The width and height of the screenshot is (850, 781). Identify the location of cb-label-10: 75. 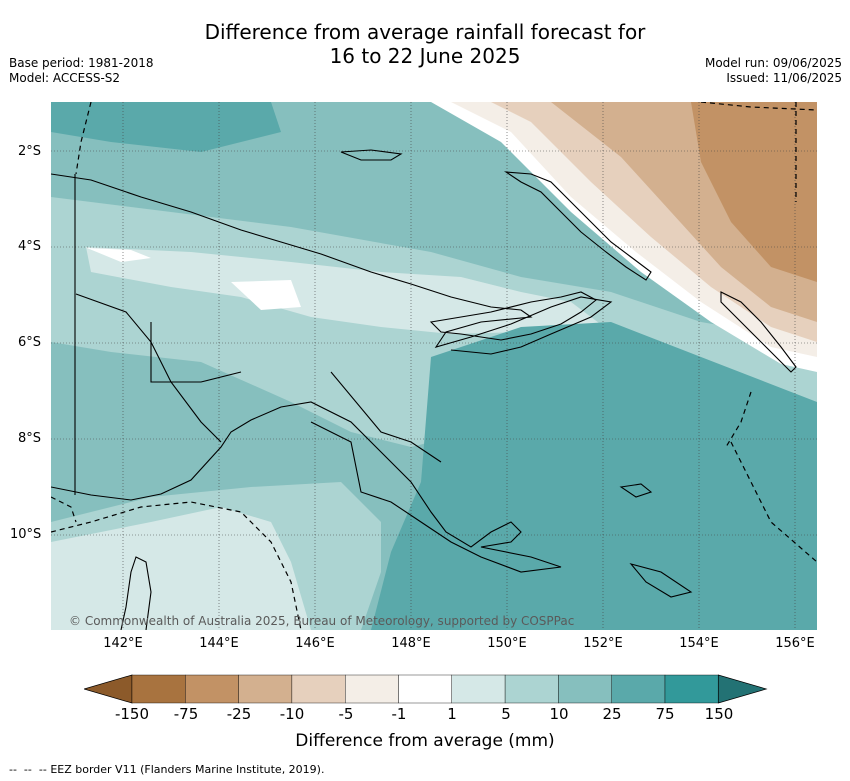
(665, 714).